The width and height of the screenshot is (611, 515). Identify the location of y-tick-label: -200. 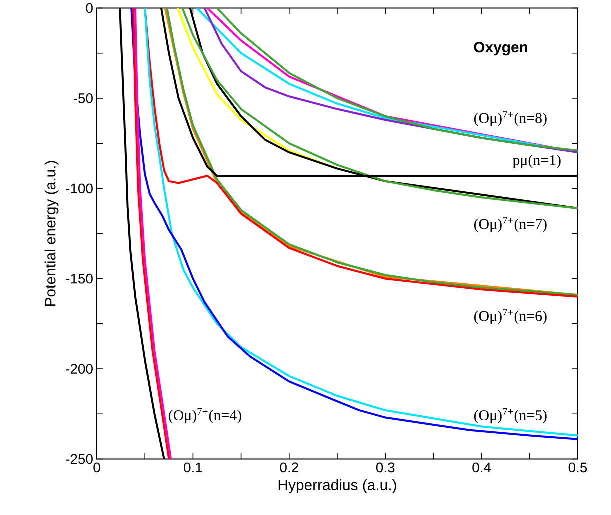
(79, 369).